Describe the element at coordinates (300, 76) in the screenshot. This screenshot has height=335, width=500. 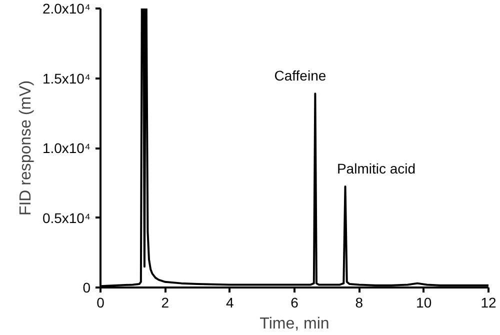
I see `annotation: Caffeine` at that location.